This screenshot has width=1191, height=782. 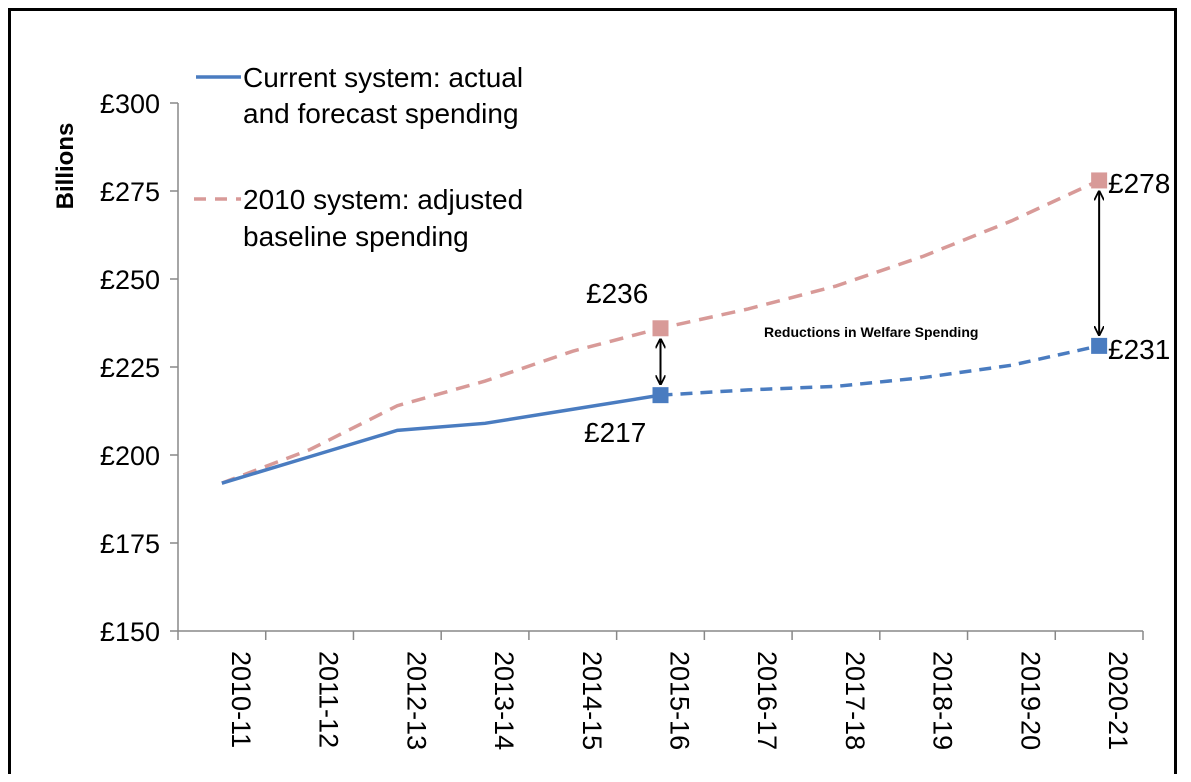 I want to click on x-tick-label: 2015-16, so click(x=680, y=700).